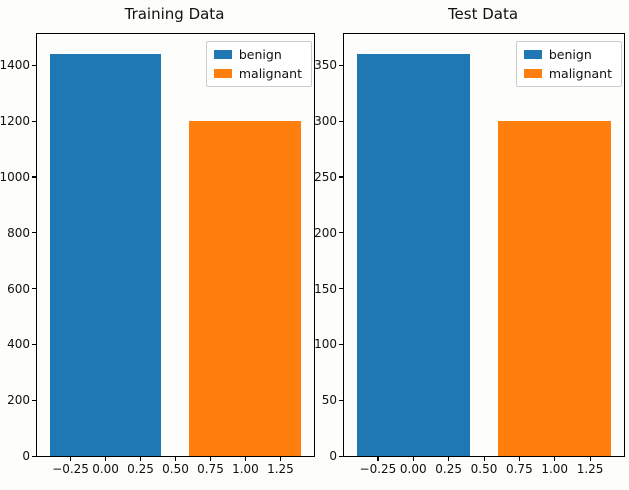  I want to click on y-tick-label: 800, so click(18, 232).